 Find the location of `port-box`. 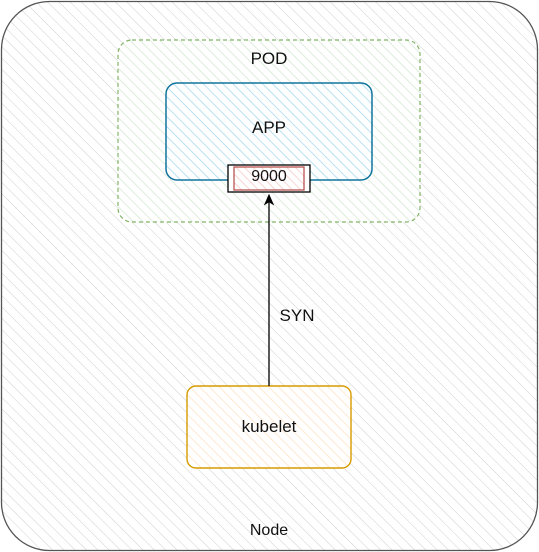

port-box is located at coordinates (269, 178).